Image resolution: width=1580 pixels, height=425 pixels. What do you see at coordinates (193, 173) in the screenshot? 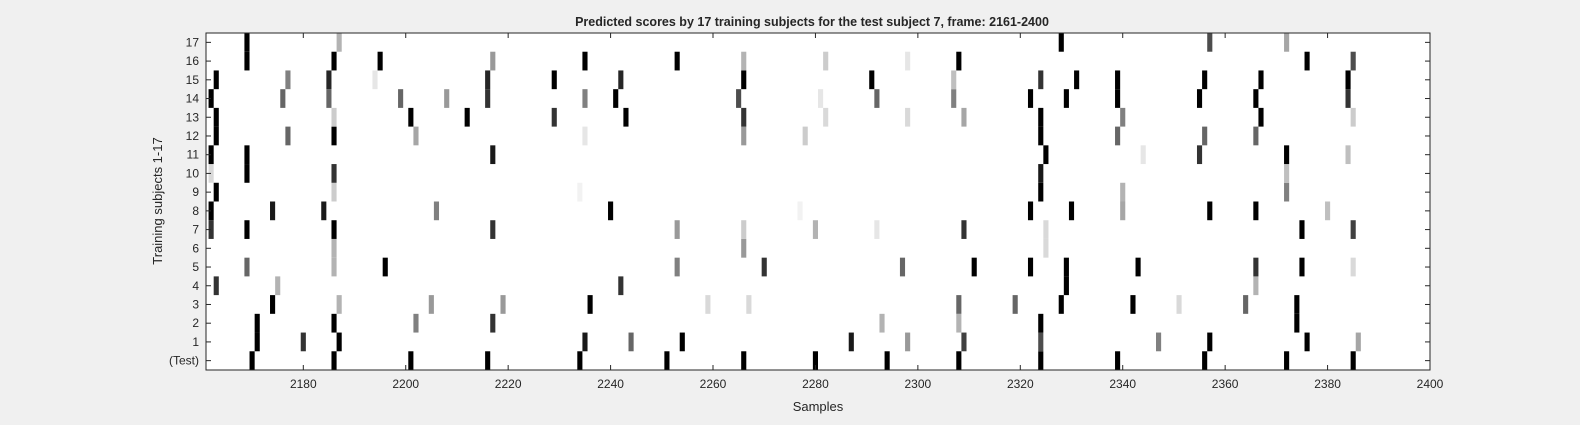
I see `y-tick-label: 10` at bounding box center [193, 173].